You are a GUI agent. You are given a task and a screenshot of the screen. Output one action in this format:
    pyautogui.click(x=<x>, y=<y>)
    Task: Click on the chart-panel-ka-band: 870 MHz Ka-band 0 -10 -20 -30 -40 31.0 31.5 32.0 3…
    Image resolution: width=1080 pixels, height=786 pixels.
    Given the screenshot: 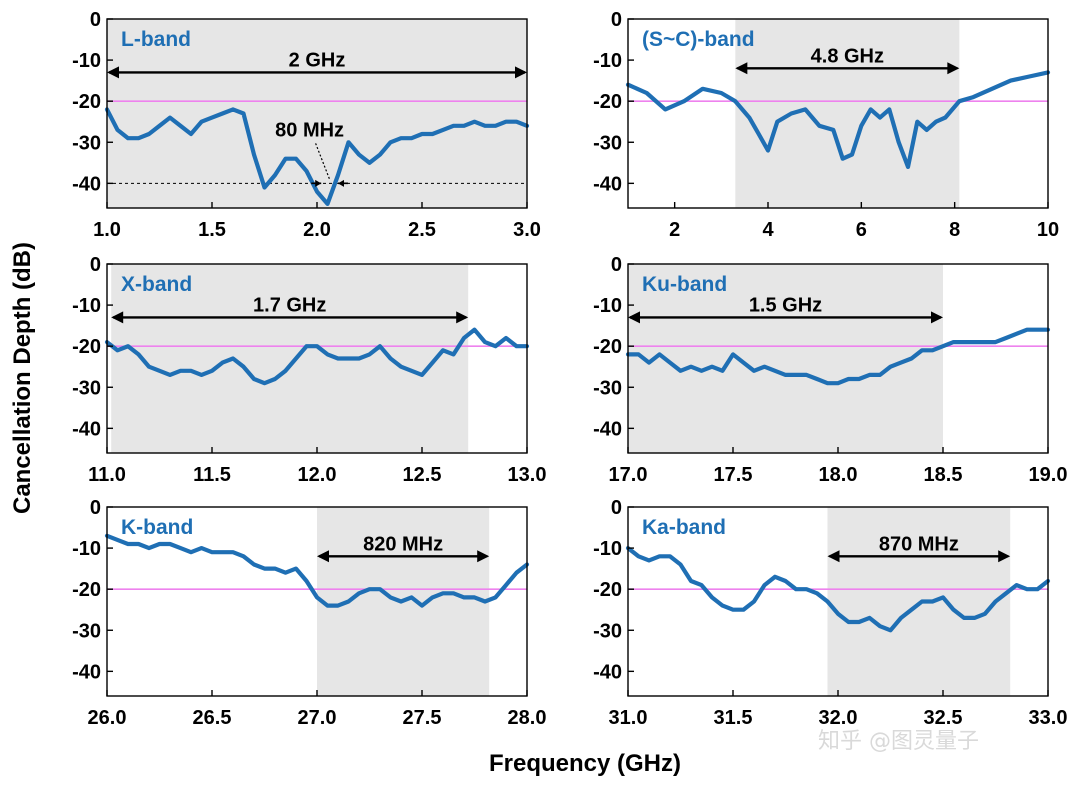 What is the action you would take?
    pyautogui.click(x=830, y=613)
    